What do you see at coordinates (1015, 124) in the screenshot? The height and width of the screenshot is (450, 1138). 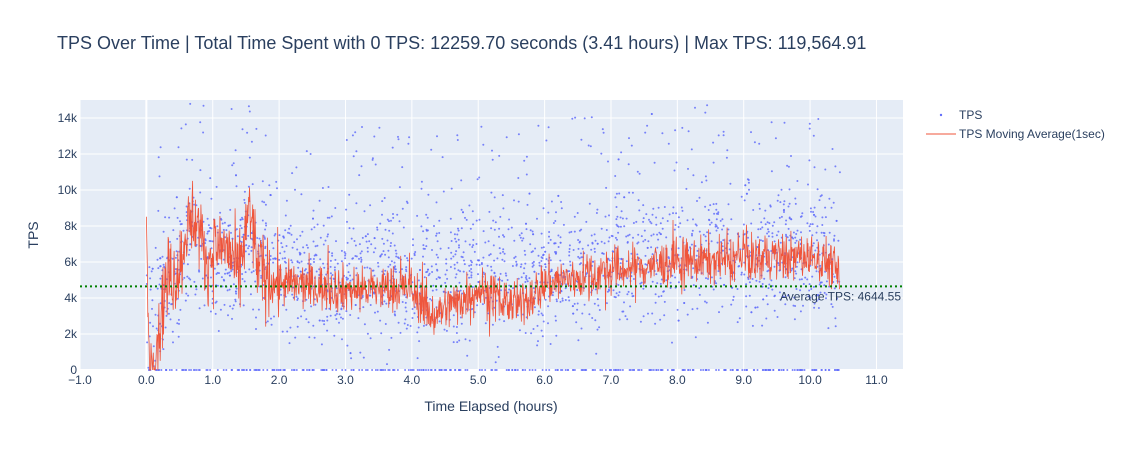 I see `legend: TPS TPS Moving Average(1sec)` at bounding box center [1015, 124].